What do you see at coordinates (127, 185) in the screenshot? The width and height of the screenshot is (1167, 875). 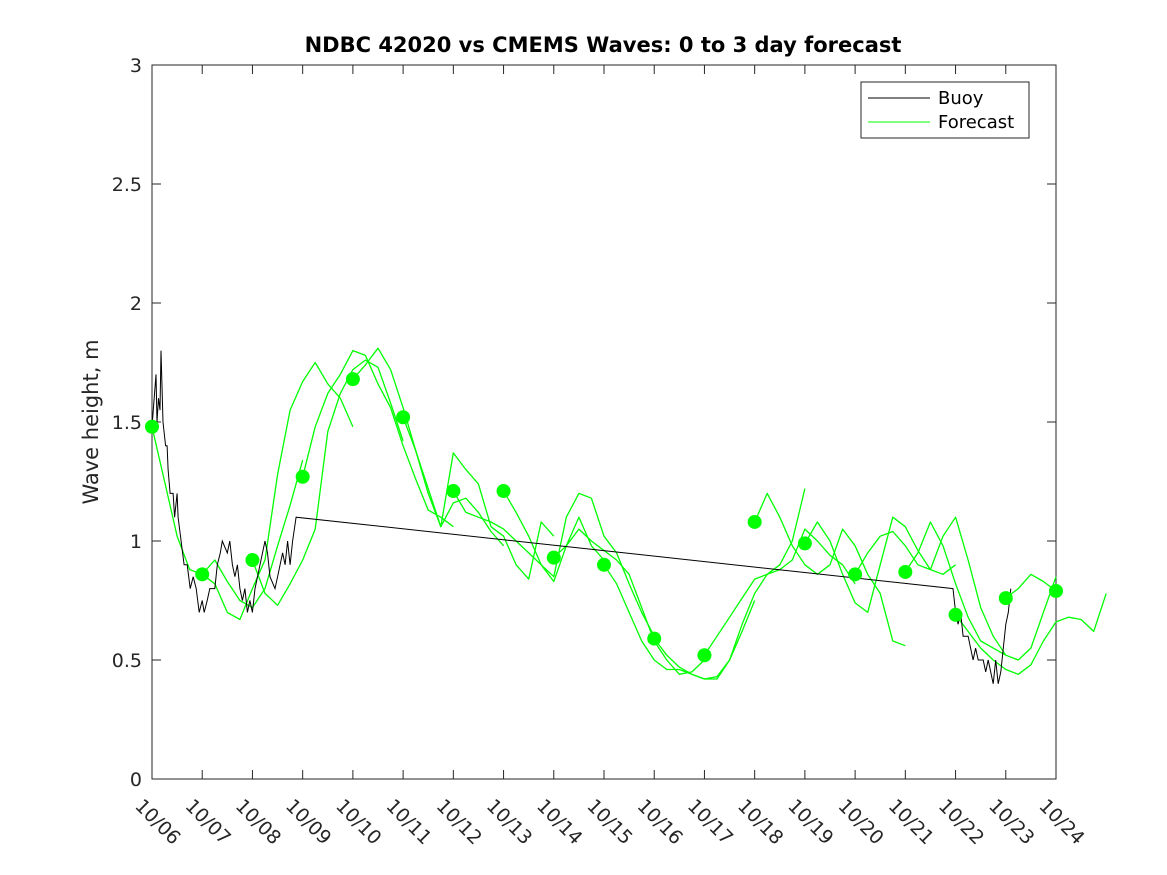 I see `y-tick-label: 2.5` at bounding box center [127, 185].